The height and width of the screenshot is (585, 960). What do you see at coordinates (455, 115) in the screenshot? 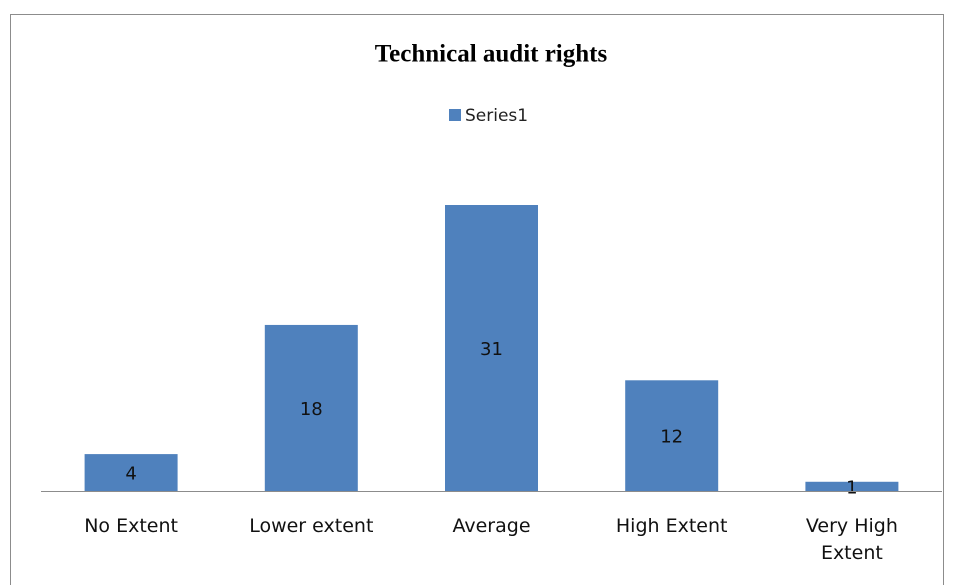
I see `legend-swatch` at bounding box center [455, 115].